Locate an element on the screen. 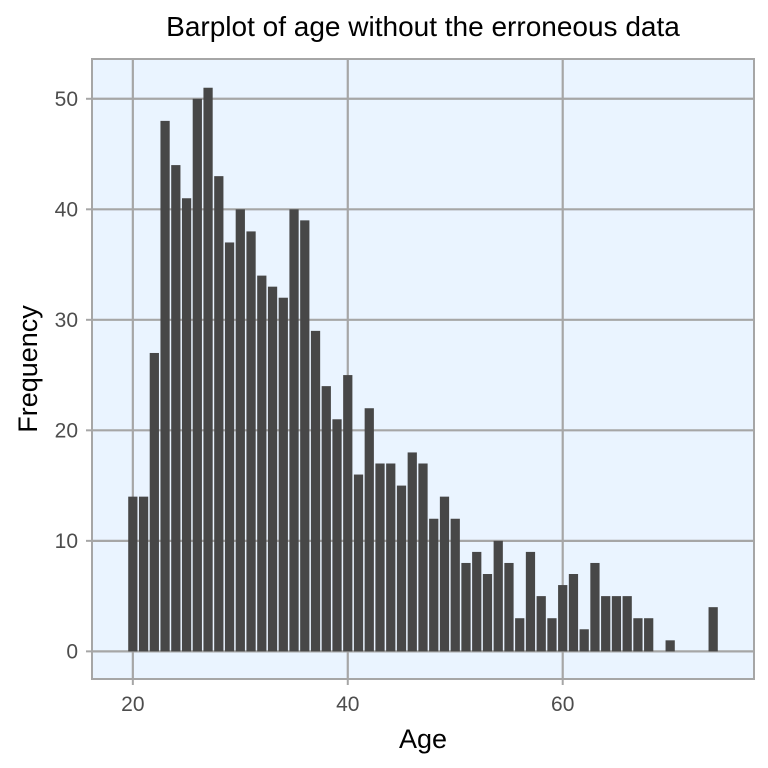  y-axis-label: Frequency is located at coordinates (28, 369).